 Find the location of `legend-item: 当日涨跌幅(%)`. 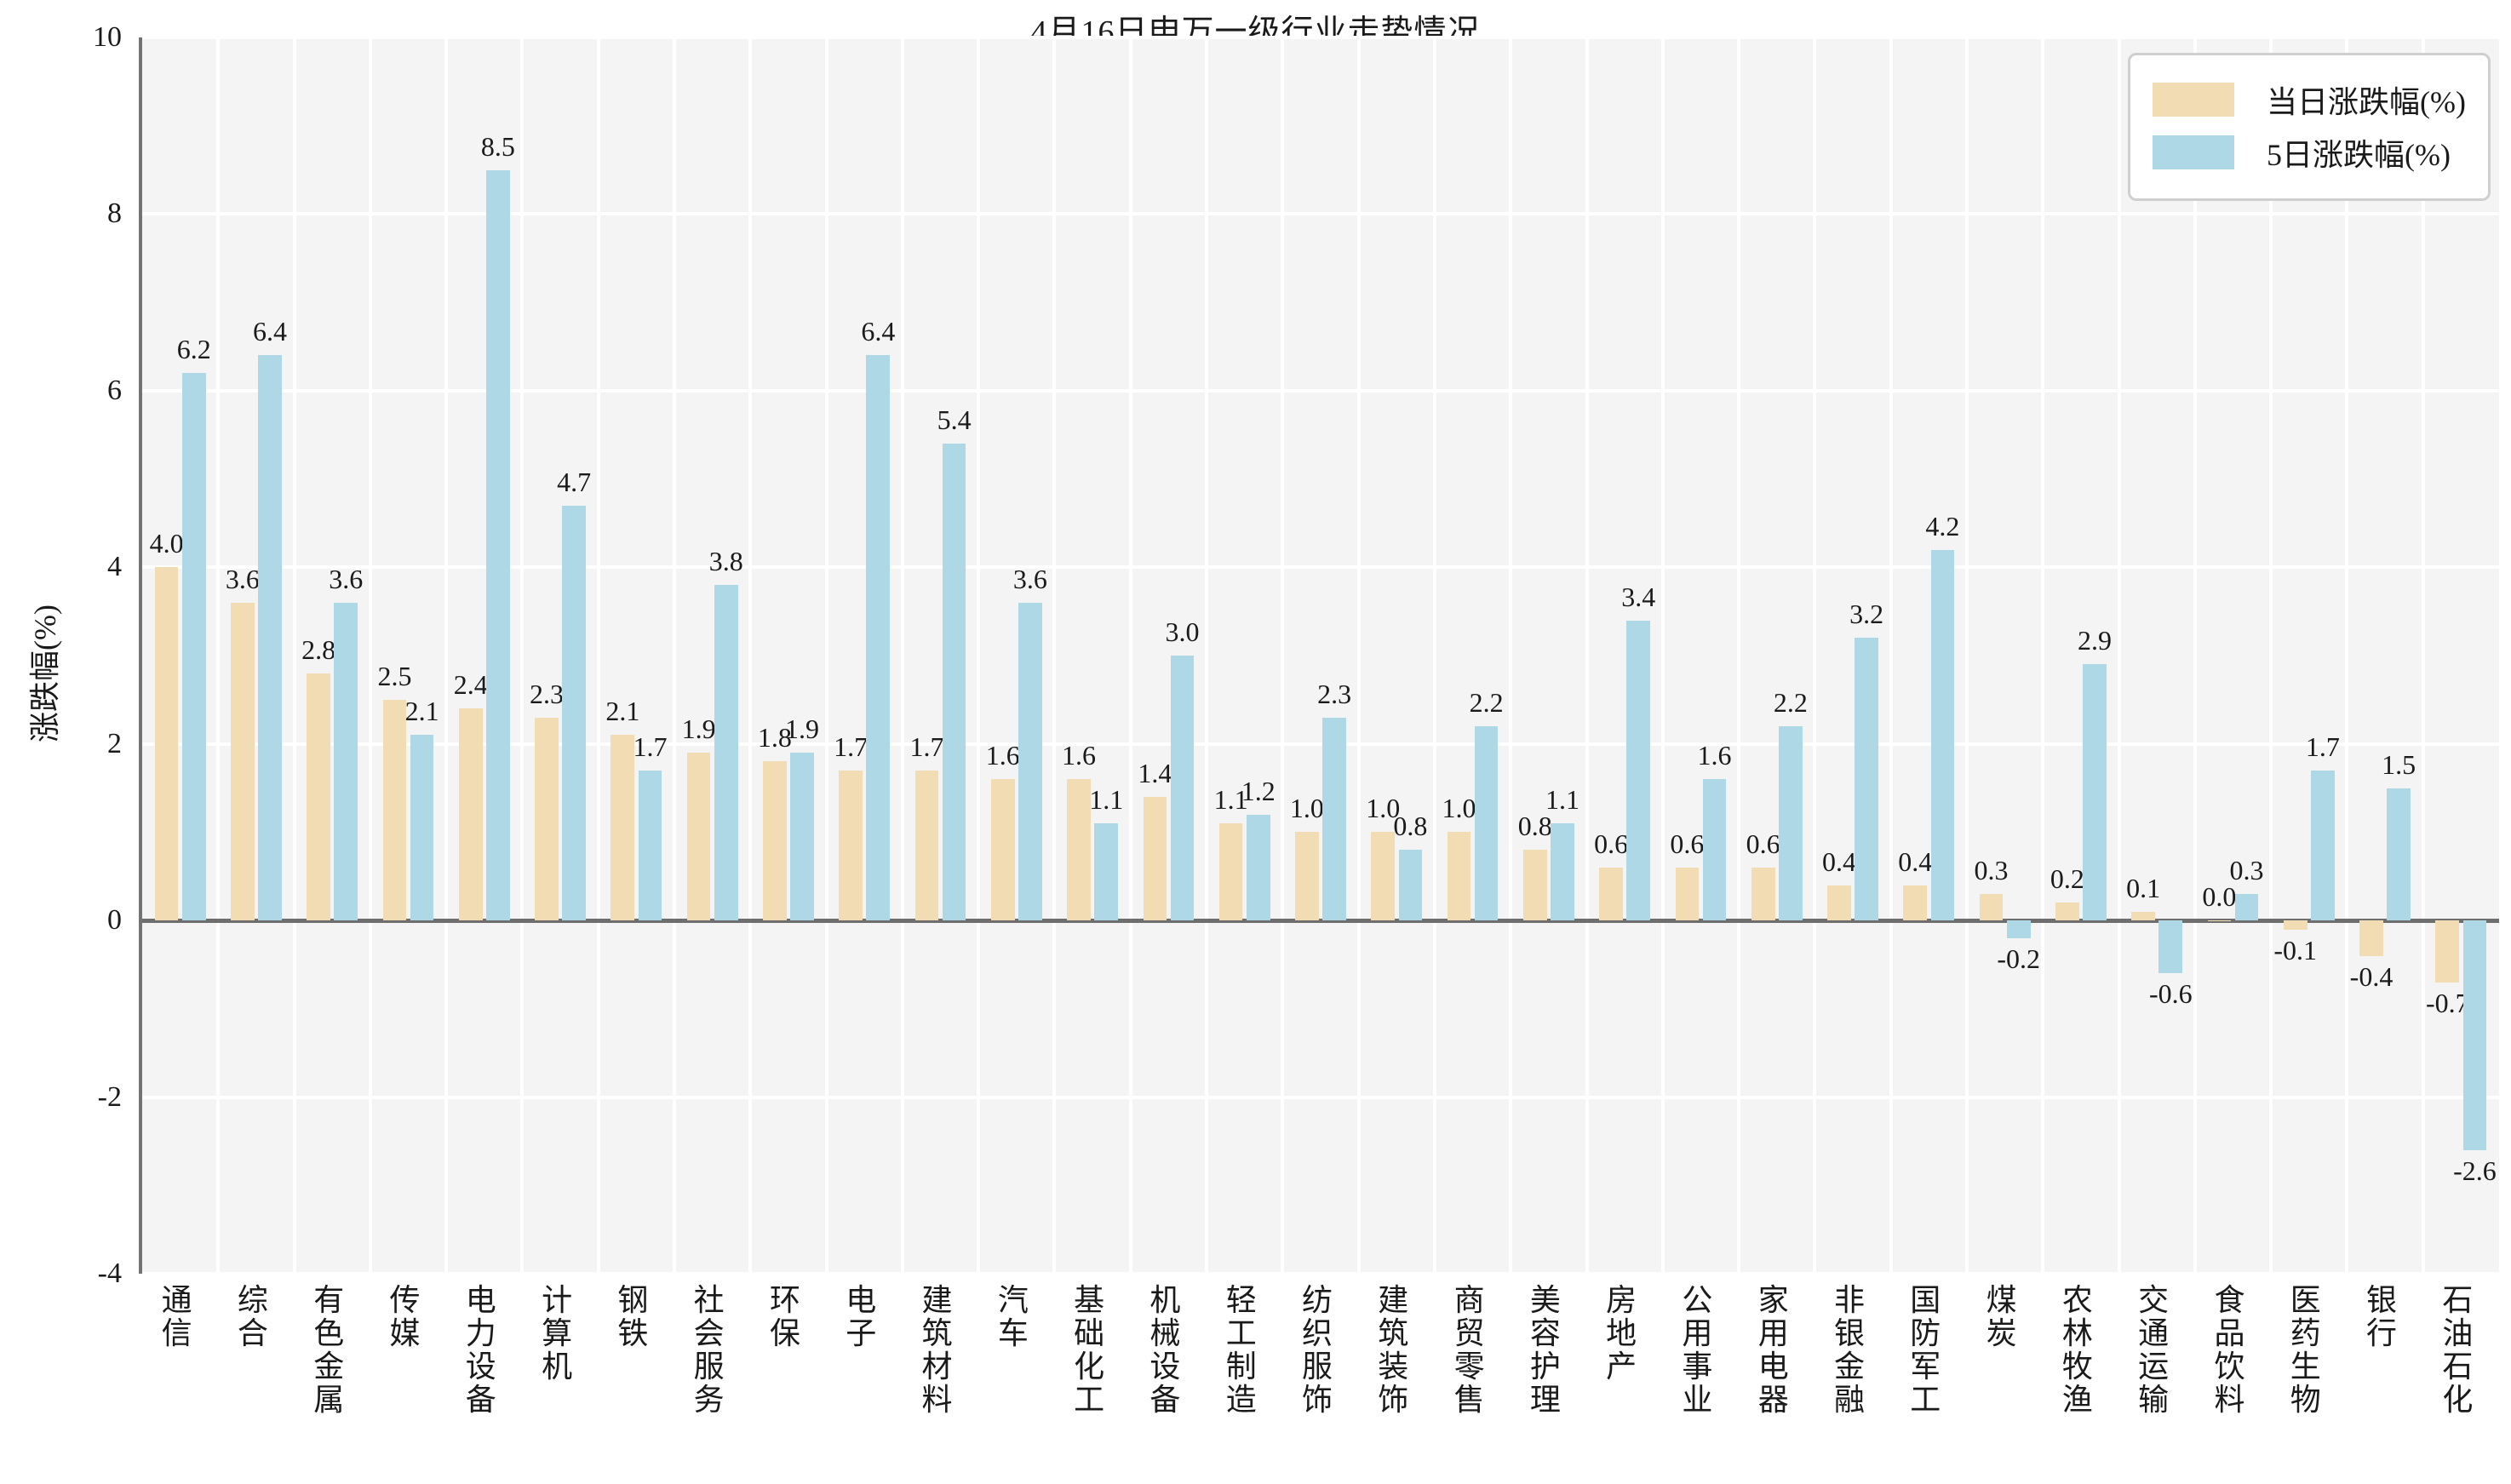

legend-item: 当日涨跌幅(%) is located at coordinates (2309, 99).